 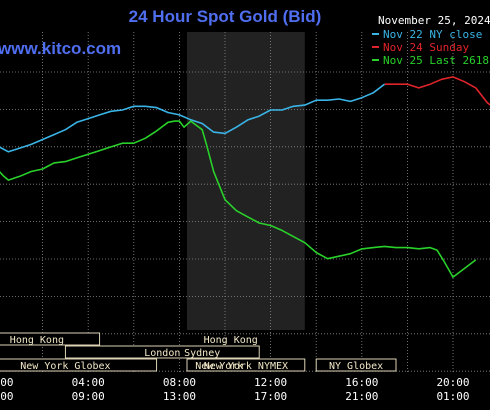 I want to click on chart-title: 24 Hour Spot Gold (Bid), so click(x=225, y=16).